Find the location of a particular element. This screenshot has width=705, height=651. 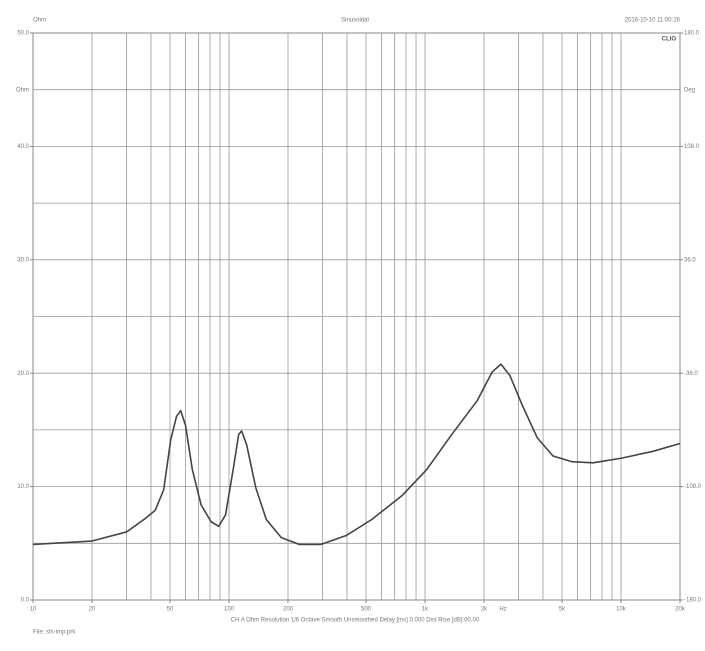

x-tick-label: 5k is located at coordinates (562, 610).